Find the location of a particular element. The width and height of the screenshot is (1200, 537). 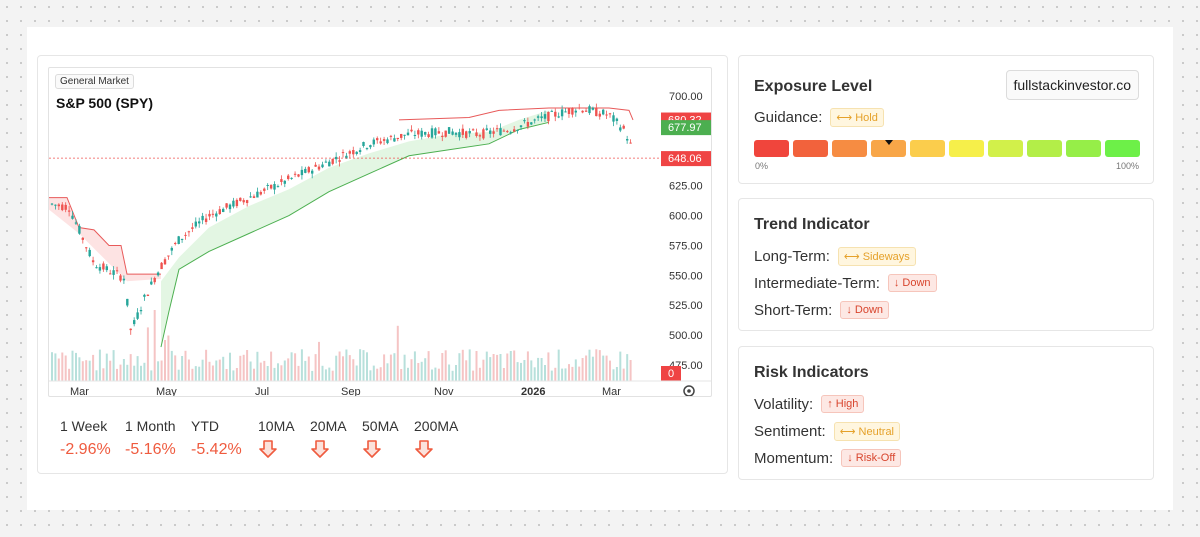

x-axis-tick-label: Sep is located at coordinates (351, 391).